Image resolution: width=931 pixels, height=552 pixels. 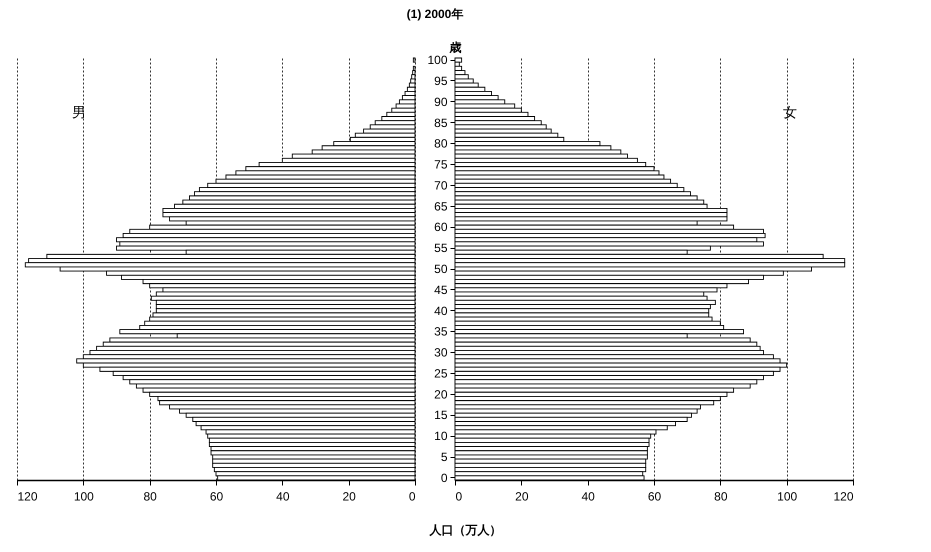 I want to click on text: 男, so click(x=79, y=112).